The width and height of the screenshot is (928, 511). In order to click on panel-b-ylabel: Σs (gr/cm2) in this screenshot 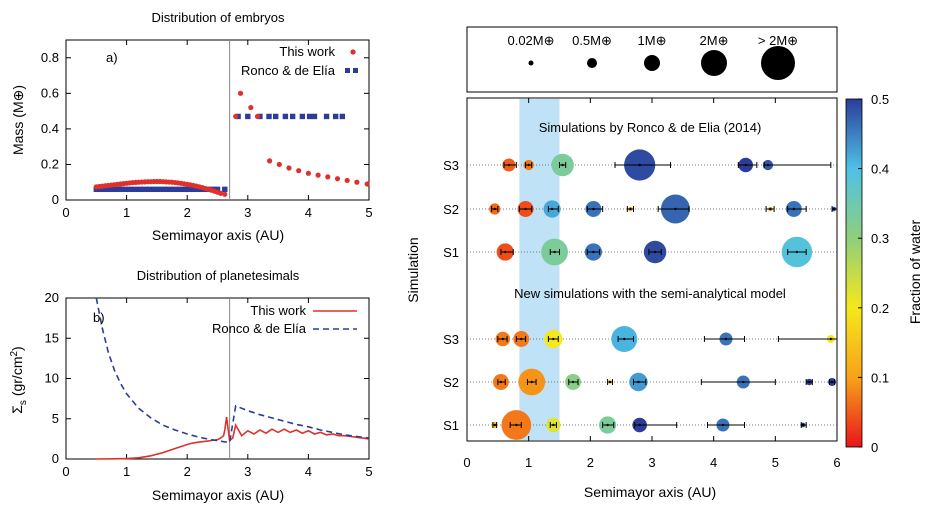, I will do `click(19, 379)`.